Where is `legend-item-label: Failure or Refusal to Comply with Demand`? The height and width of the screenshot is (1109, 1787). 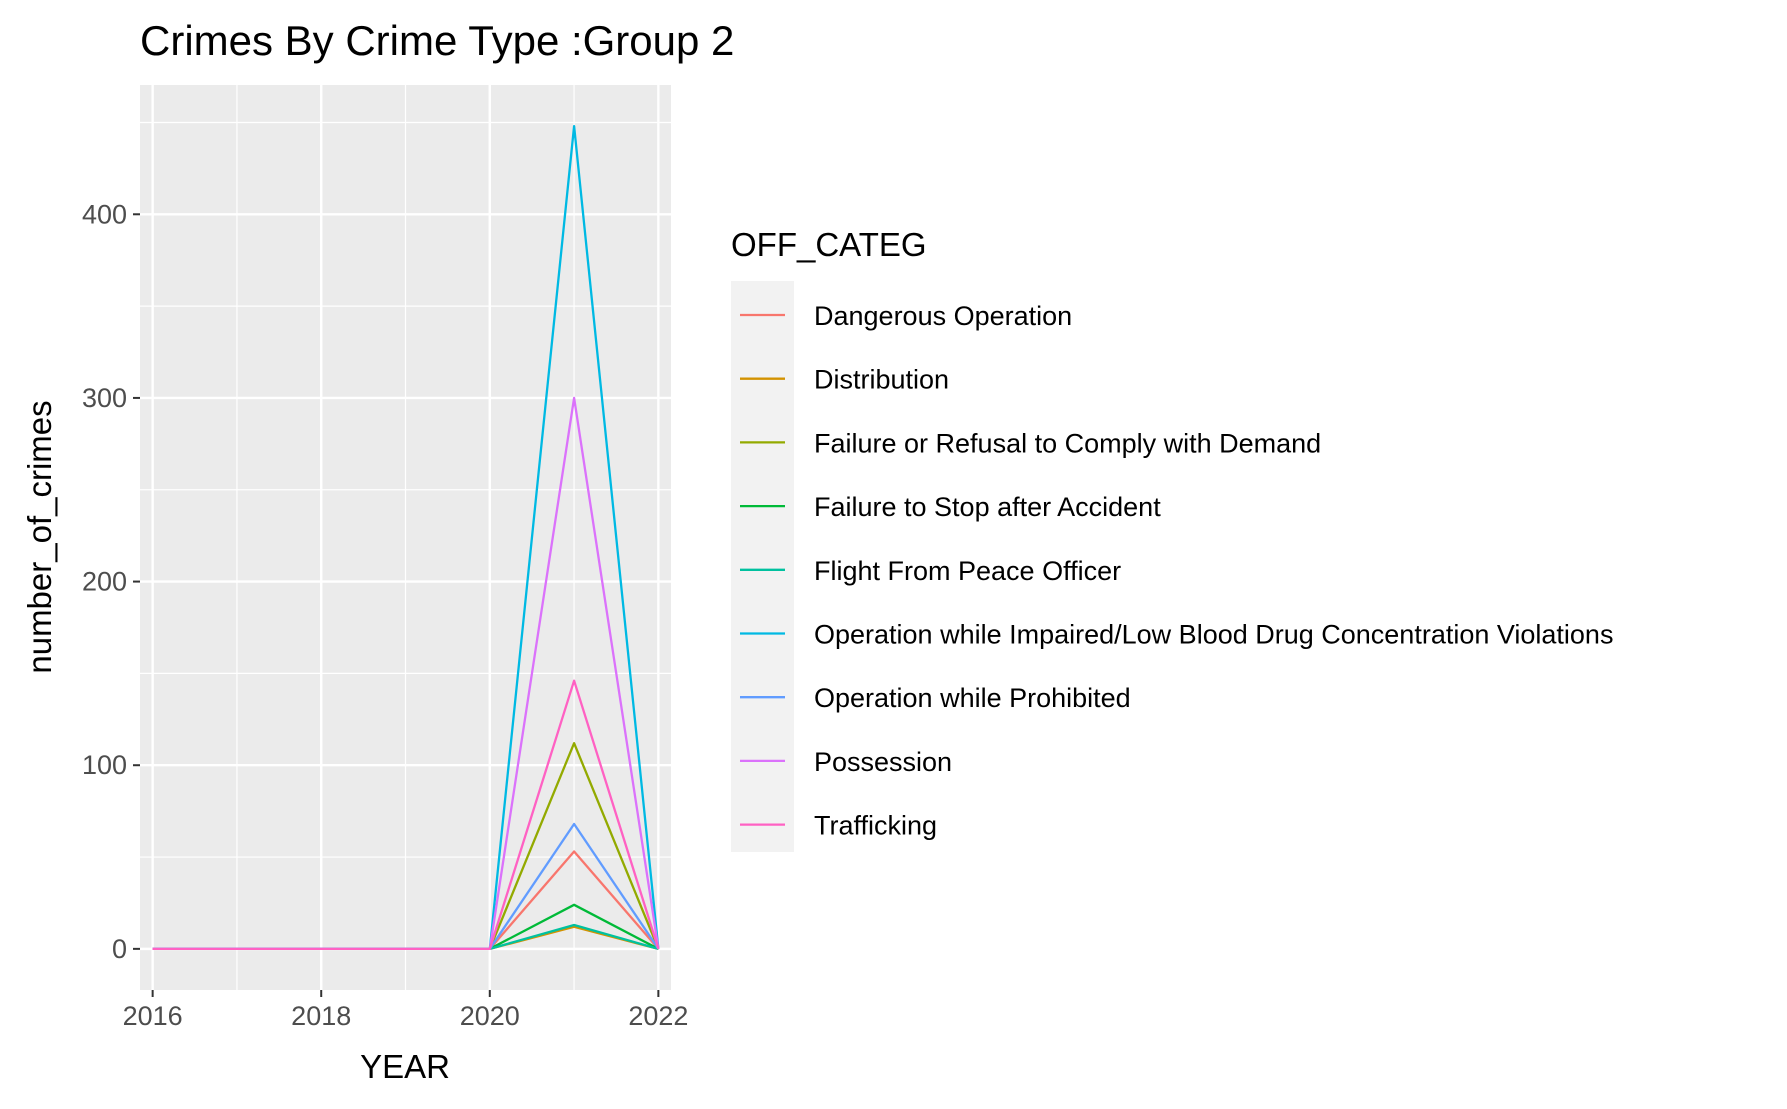
legend-item-label: Failure or Refusal to Comply with Demand is located at coordinates (1067, 443).